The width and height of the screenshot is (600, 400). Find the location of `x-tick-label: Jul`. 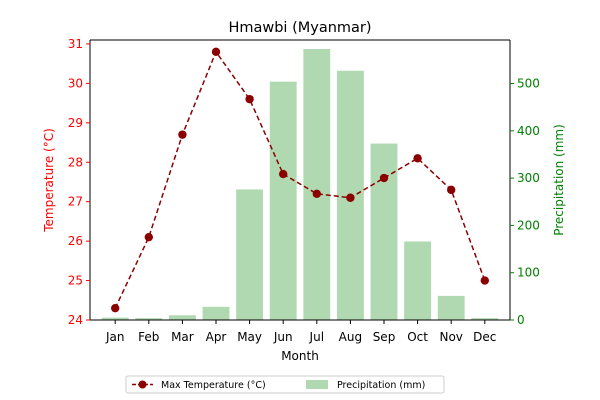

x-tick-label: Jul is located at coordinates (316, 337).